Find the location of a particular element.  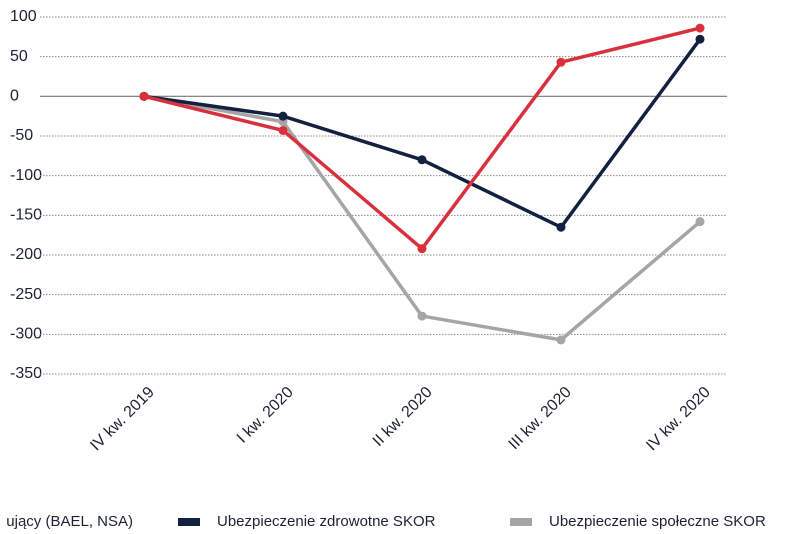

y-tick-label: 100 is located at coordinates (23, 16).